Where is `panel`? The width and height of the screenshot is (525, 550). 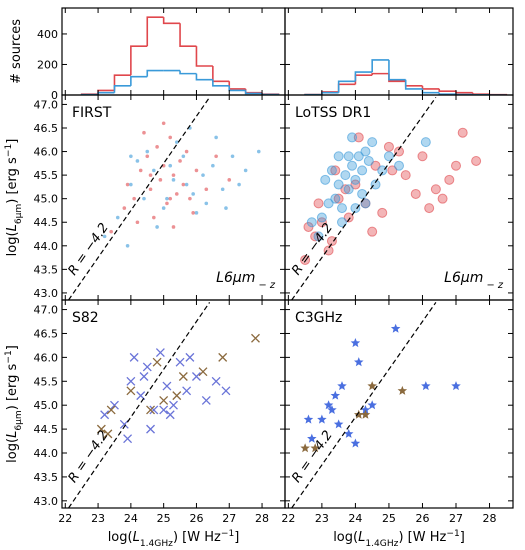 panel is located at coordinates (399, 51).